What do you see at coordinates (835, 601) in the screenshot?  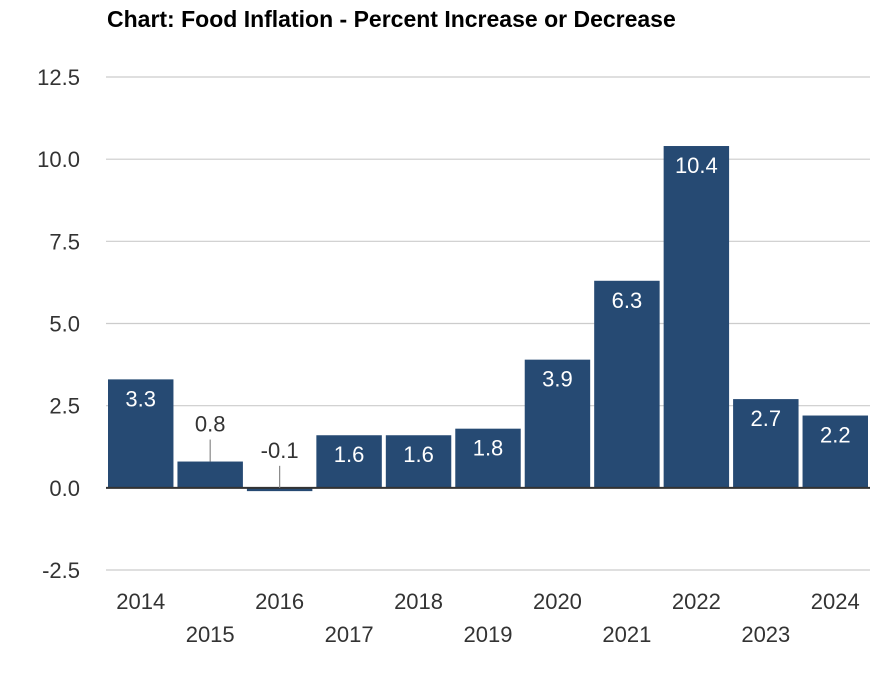 I see `x-tick-label: 2024` at bounding box center [835, 601].